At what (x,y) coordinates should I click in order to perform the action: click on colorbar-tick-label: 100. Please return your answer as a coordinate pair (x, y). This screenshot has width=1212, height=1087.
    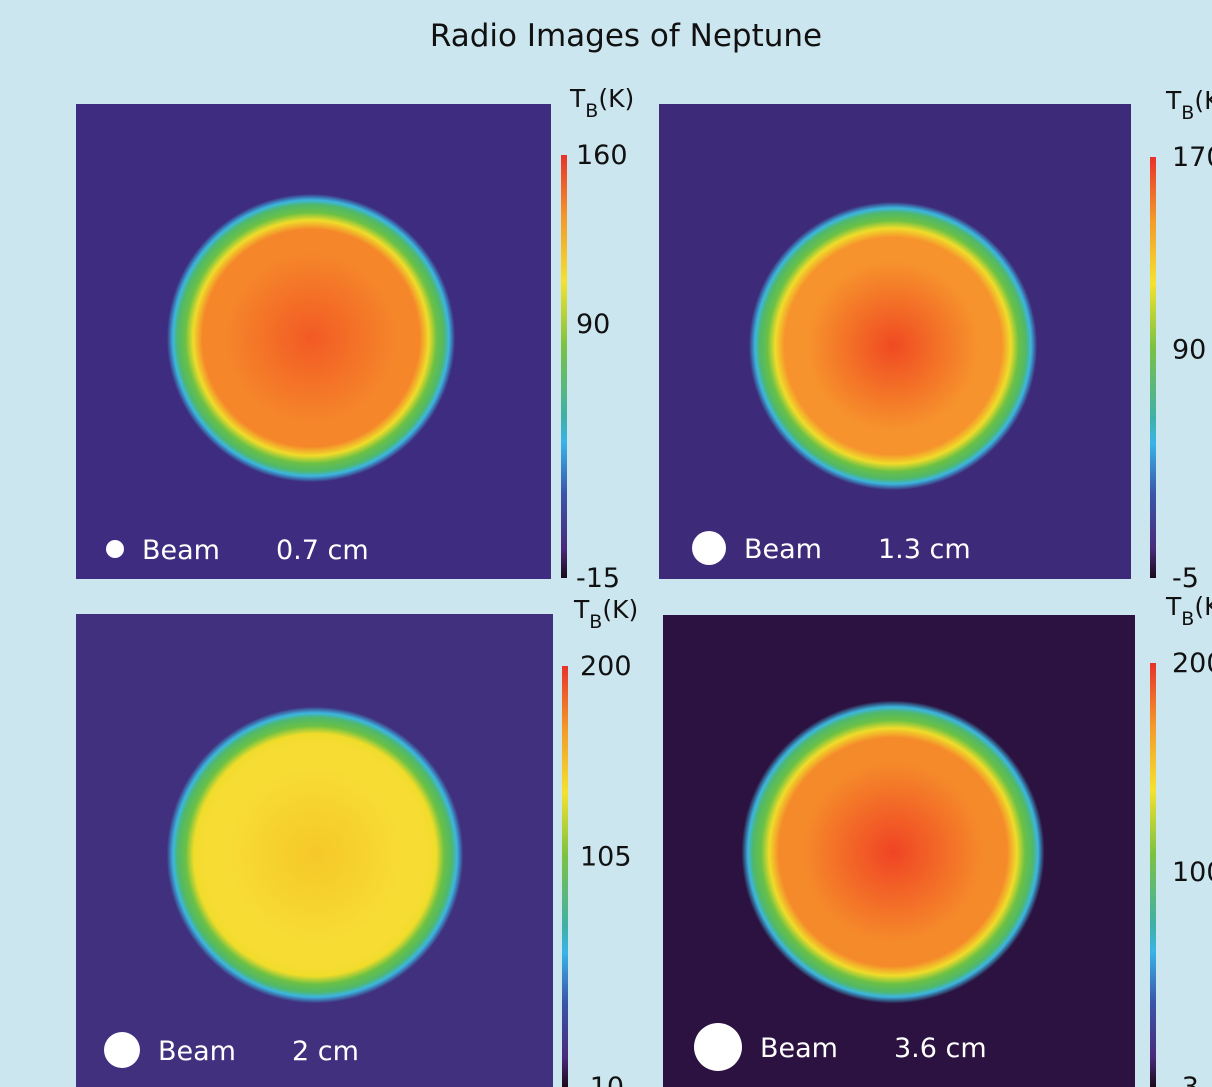
    Looking at the image, I should click on (1192, 872).